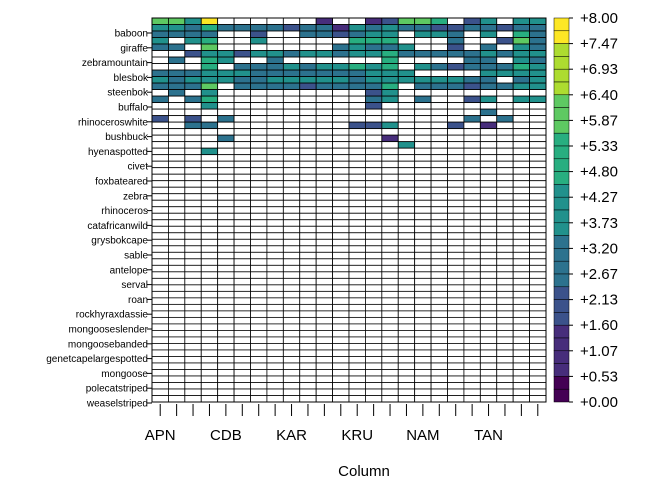  What do you see at coordinates (128, 93) in the screenshot?
I see `y-tick-label: steenbok` at bounding box center [128, 93].